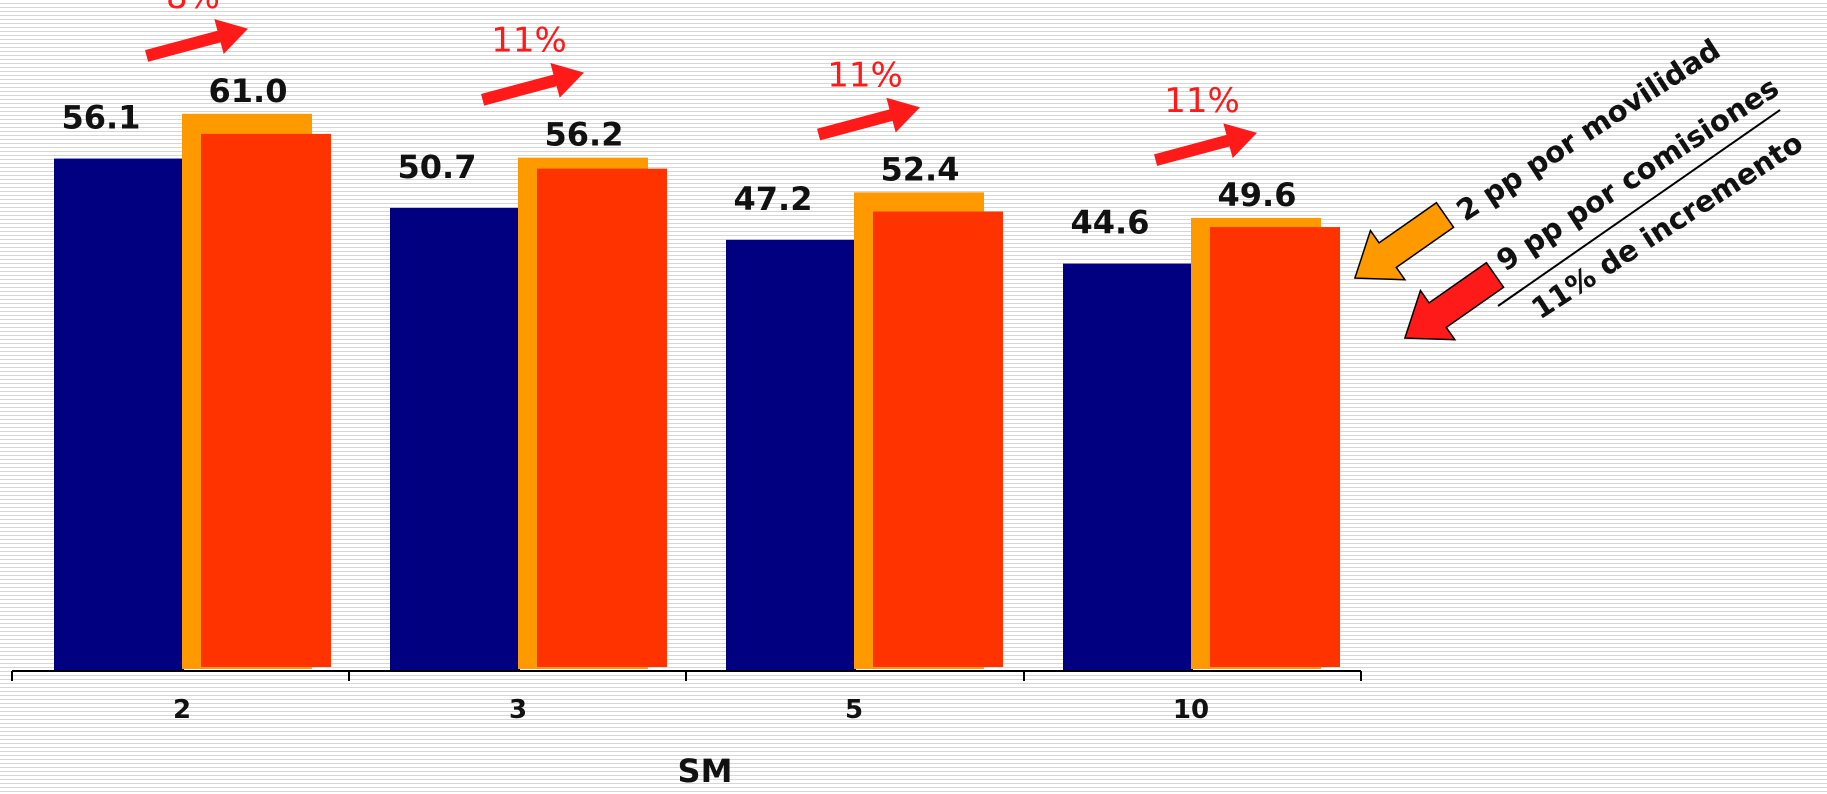  What do you see at coordinates (705, 771) in the screenshot?
I see `x-axis-title: SM` at bounding box center [705, 771].